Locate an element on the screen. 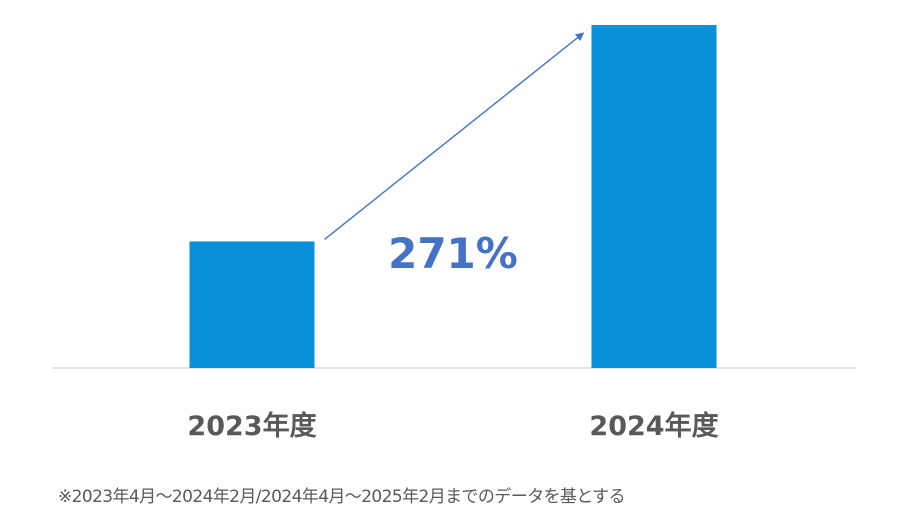 The width and height of the screenshot is (900, 532). category-labels: 2023年度 2024年度 is located at coordinates (452, 426).